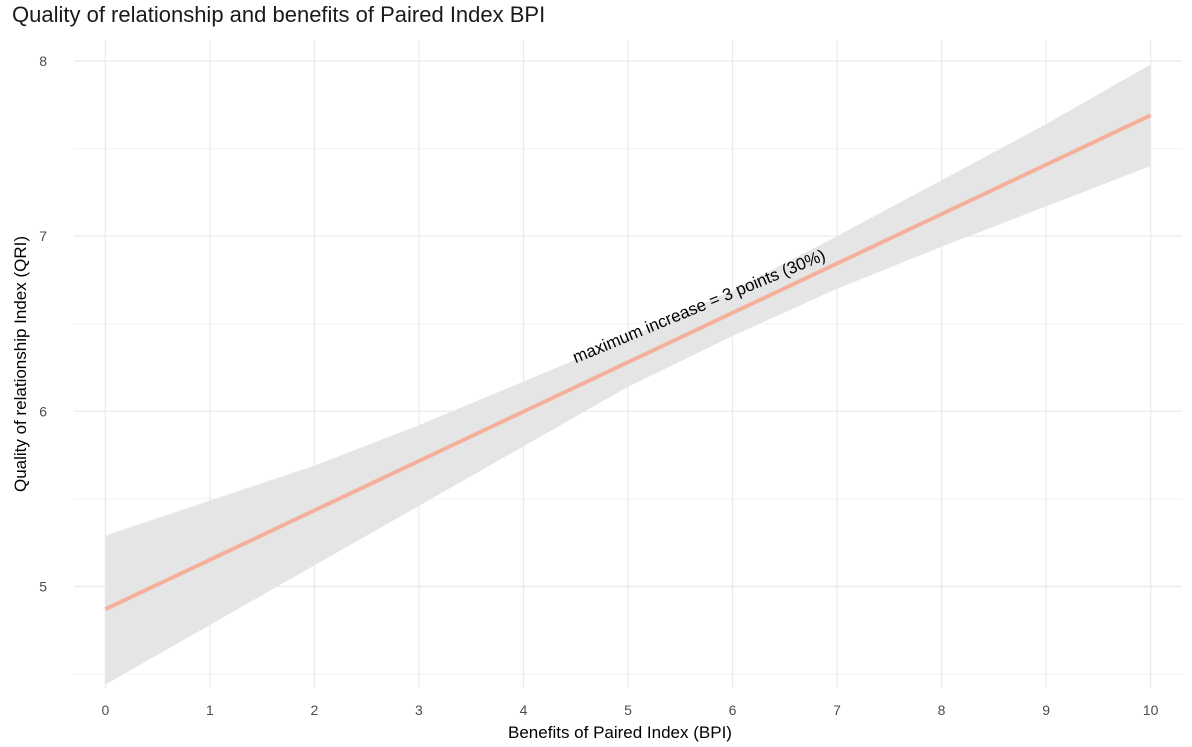 The width and height of the screenshot is (1192, 747). Describe the element at coordinates (43, 411) in the screenshot. I see `y-tick-label: 6` at that location.